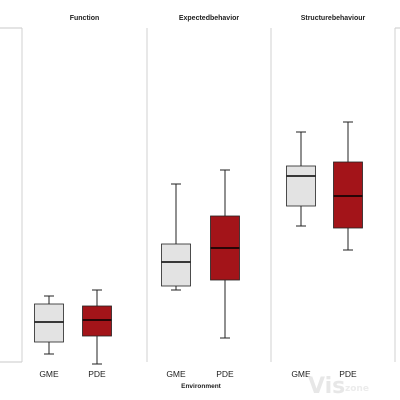 The image size is (400, 400). I want to click on panel-title: Function, so click(85, 18).